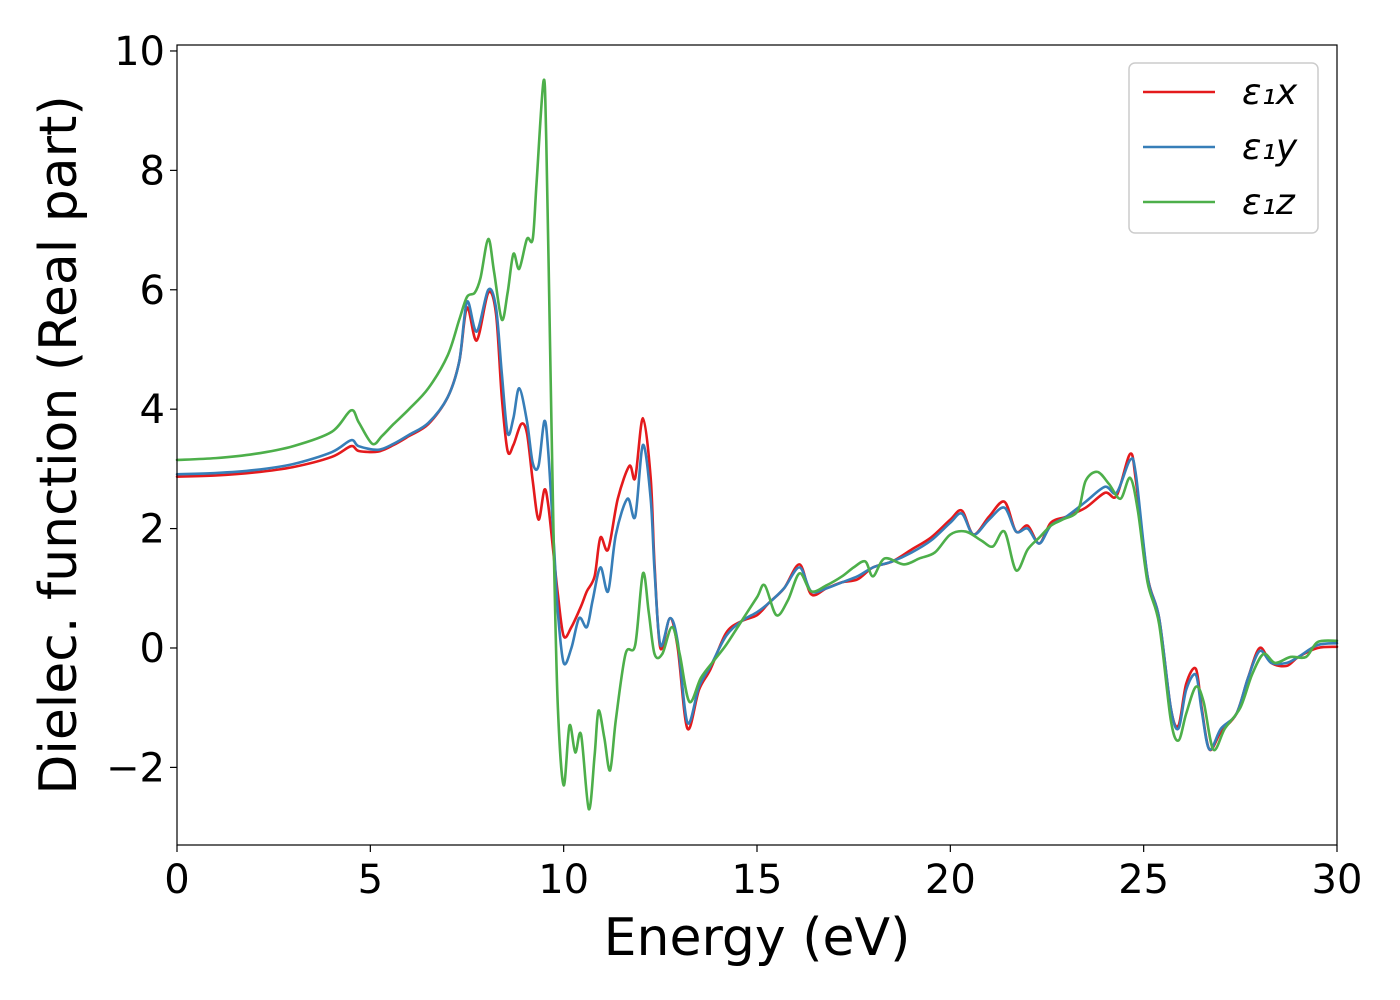 This screenshot has height=1000, width=1400. What do you see at coordinates (1143, 880) in the screenshot?
I see `x-tick-label: 25` at bounding box center [1143, 880].